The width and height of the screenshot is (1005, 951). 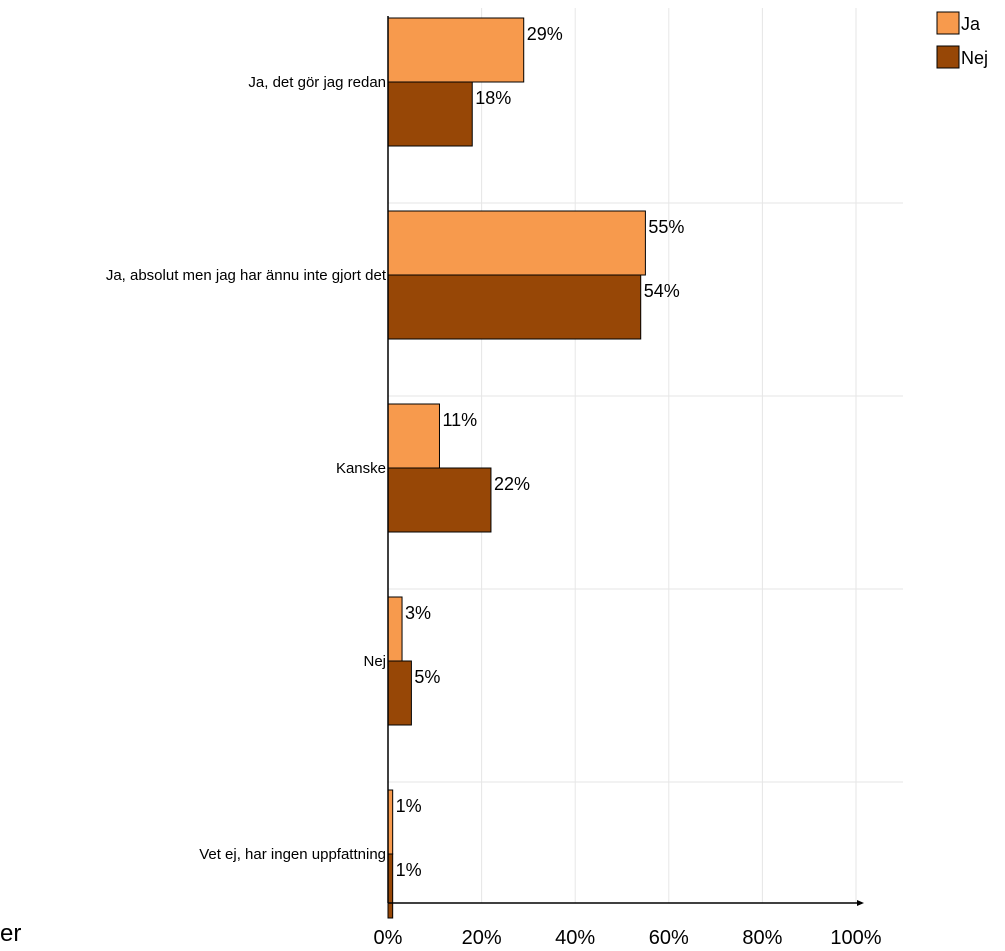 I want to click on legend: Ja Nej, so click(x=962, y=40).